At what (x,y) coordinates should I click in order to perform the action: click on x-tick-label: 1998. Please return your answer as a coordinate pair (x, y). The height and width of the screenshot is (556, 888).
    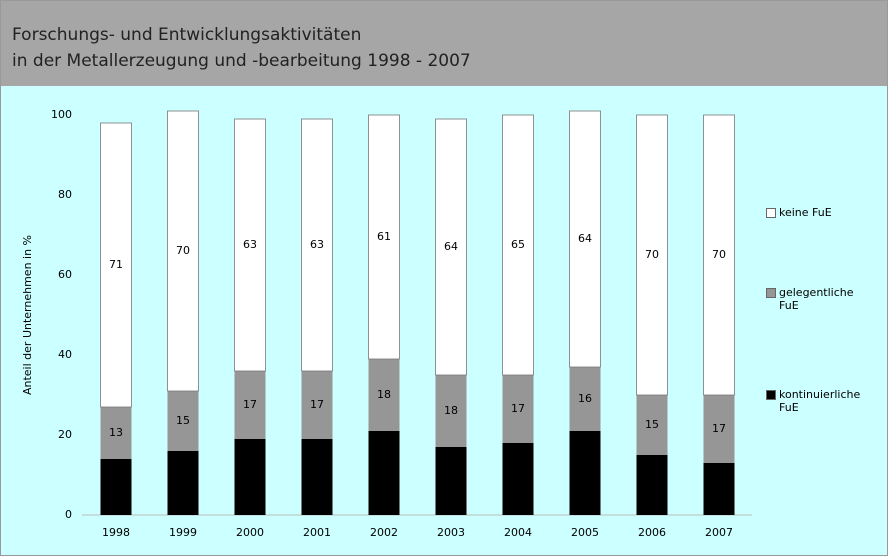
    Looking at the image, I should click on (116, 532).